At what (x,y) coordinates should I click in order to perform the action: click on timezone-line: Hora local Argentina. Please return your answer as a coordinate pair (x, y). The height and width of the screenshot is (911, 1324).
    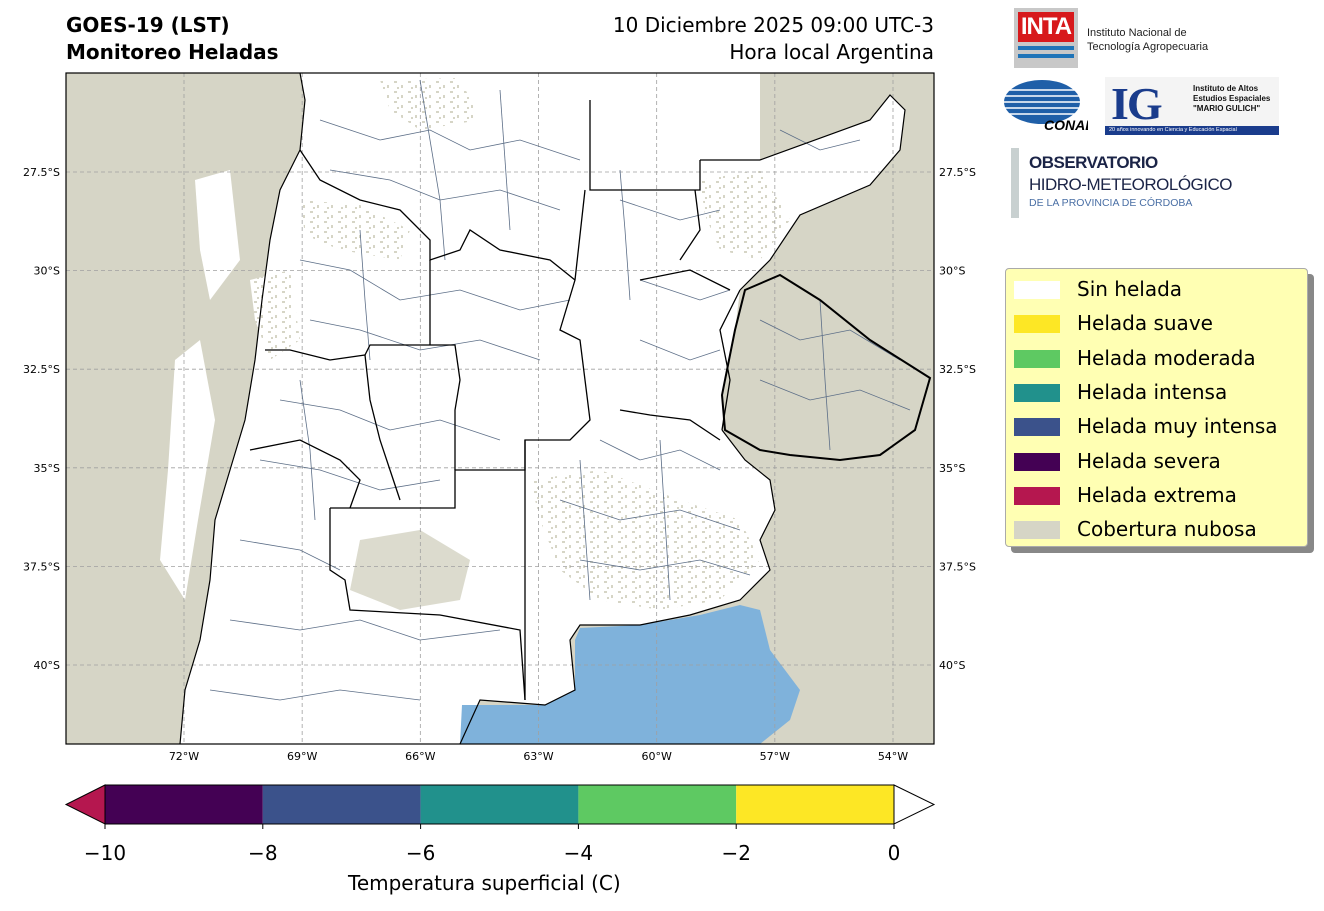
    Looking at the image, I should click on (831, 52).